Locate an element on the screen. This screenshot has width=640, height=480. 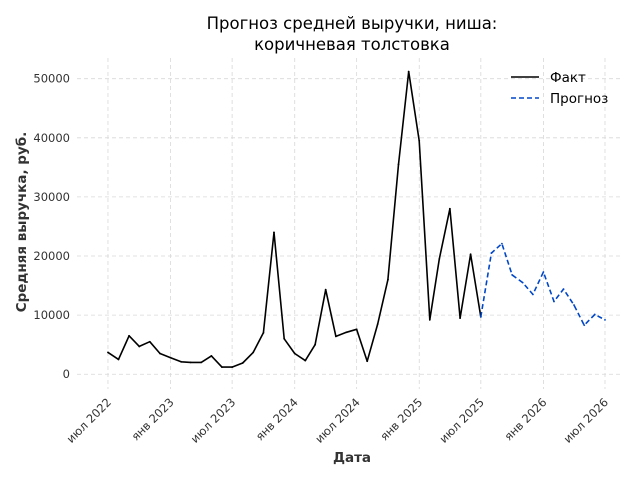
chart-title-line-2: коричневая толстовка is located at coordinates (352, 44).